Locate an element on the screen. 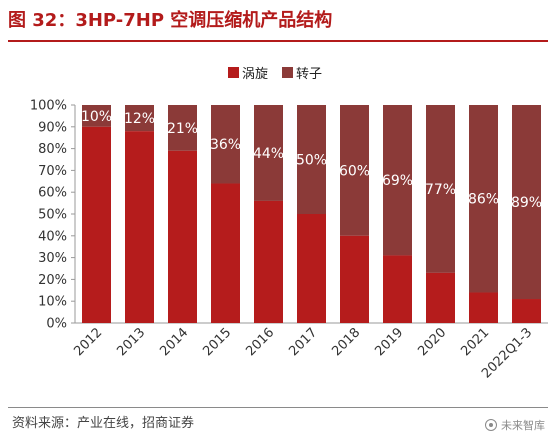  y-tick-label: 60% is located at coordinates (52, 193).